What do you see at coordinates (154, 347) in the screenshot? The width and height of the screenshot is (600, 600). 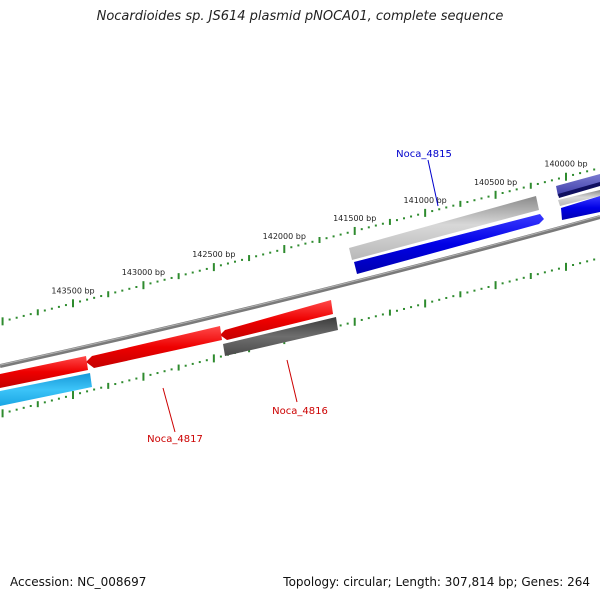 I see `red-feature-middle` at bounding box center [154, 347].